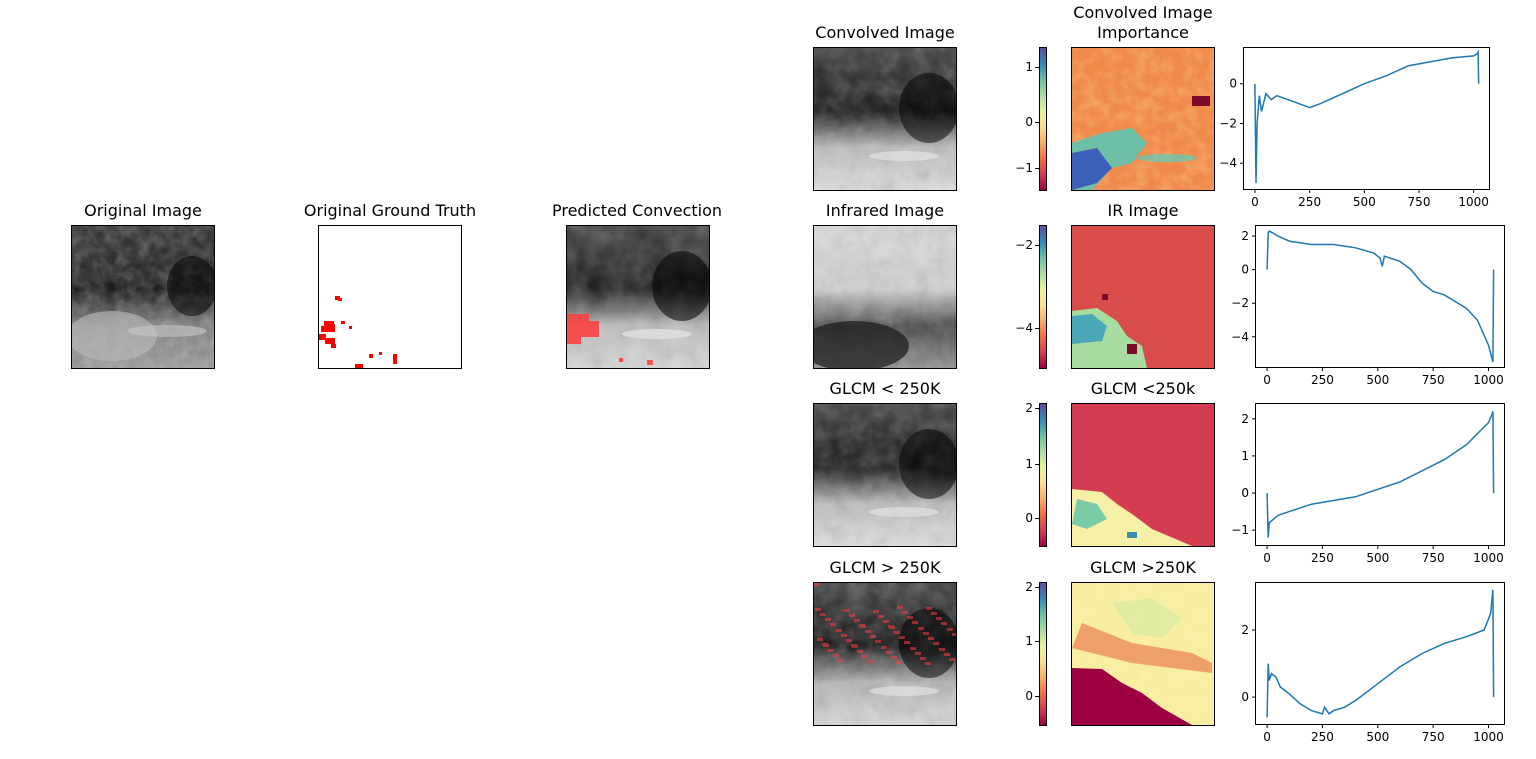 The image size is (1536, 759). Describe the element at coordinates (1143, 210) in the screenshot. I see `row-1-importance-title: IR Image` at that location.